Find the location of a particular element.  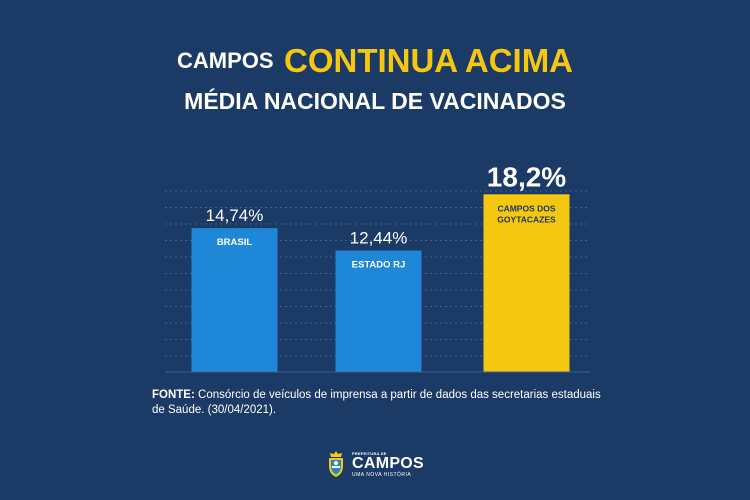

title-line-2: MÉDIA NACIONAL DE VACINADOS is located at coordinates (375, 101).